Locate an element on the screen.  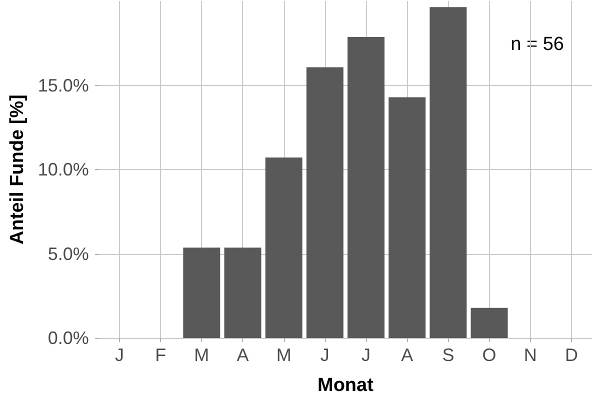
x-tick-label: O is located at coordinates (489, 355).